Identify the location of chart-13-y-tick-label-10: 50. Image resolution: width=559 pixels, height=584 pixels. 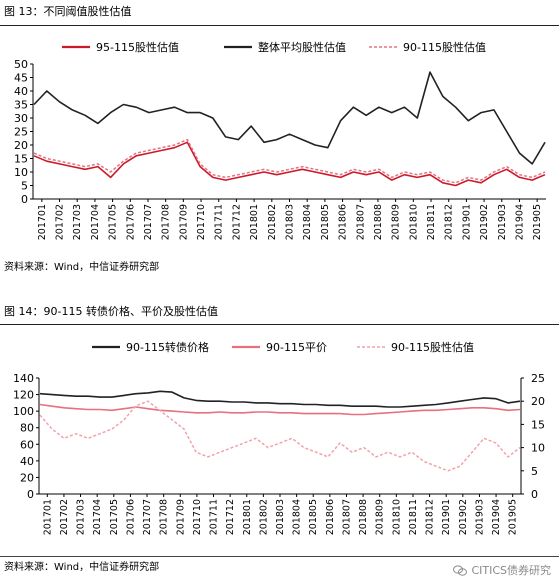
(21, 64).